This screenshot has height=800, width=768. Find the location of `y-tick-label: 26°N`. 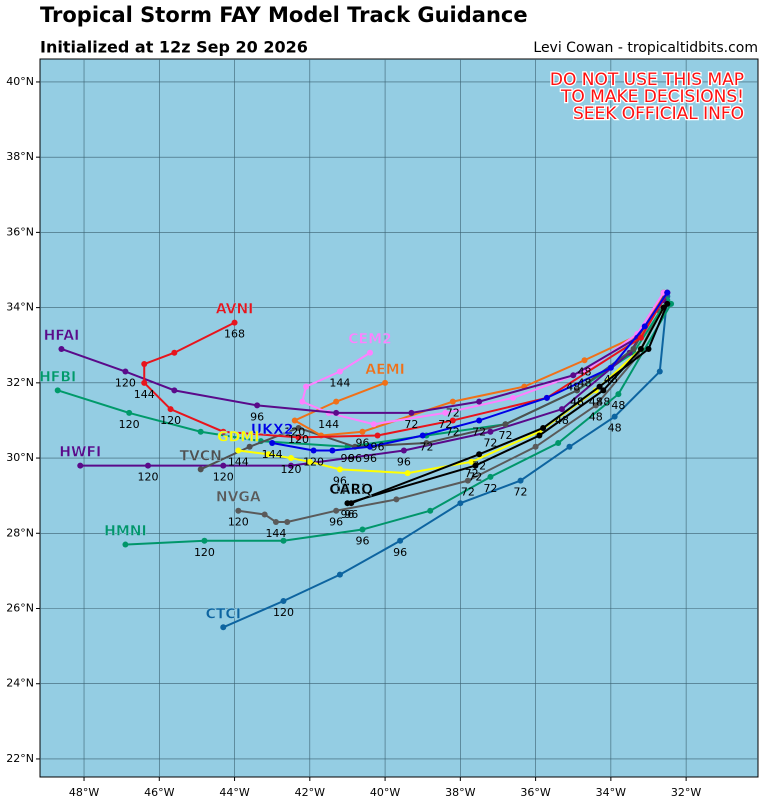

y-tick-label: 26°N is located at coordinates (20, 608).